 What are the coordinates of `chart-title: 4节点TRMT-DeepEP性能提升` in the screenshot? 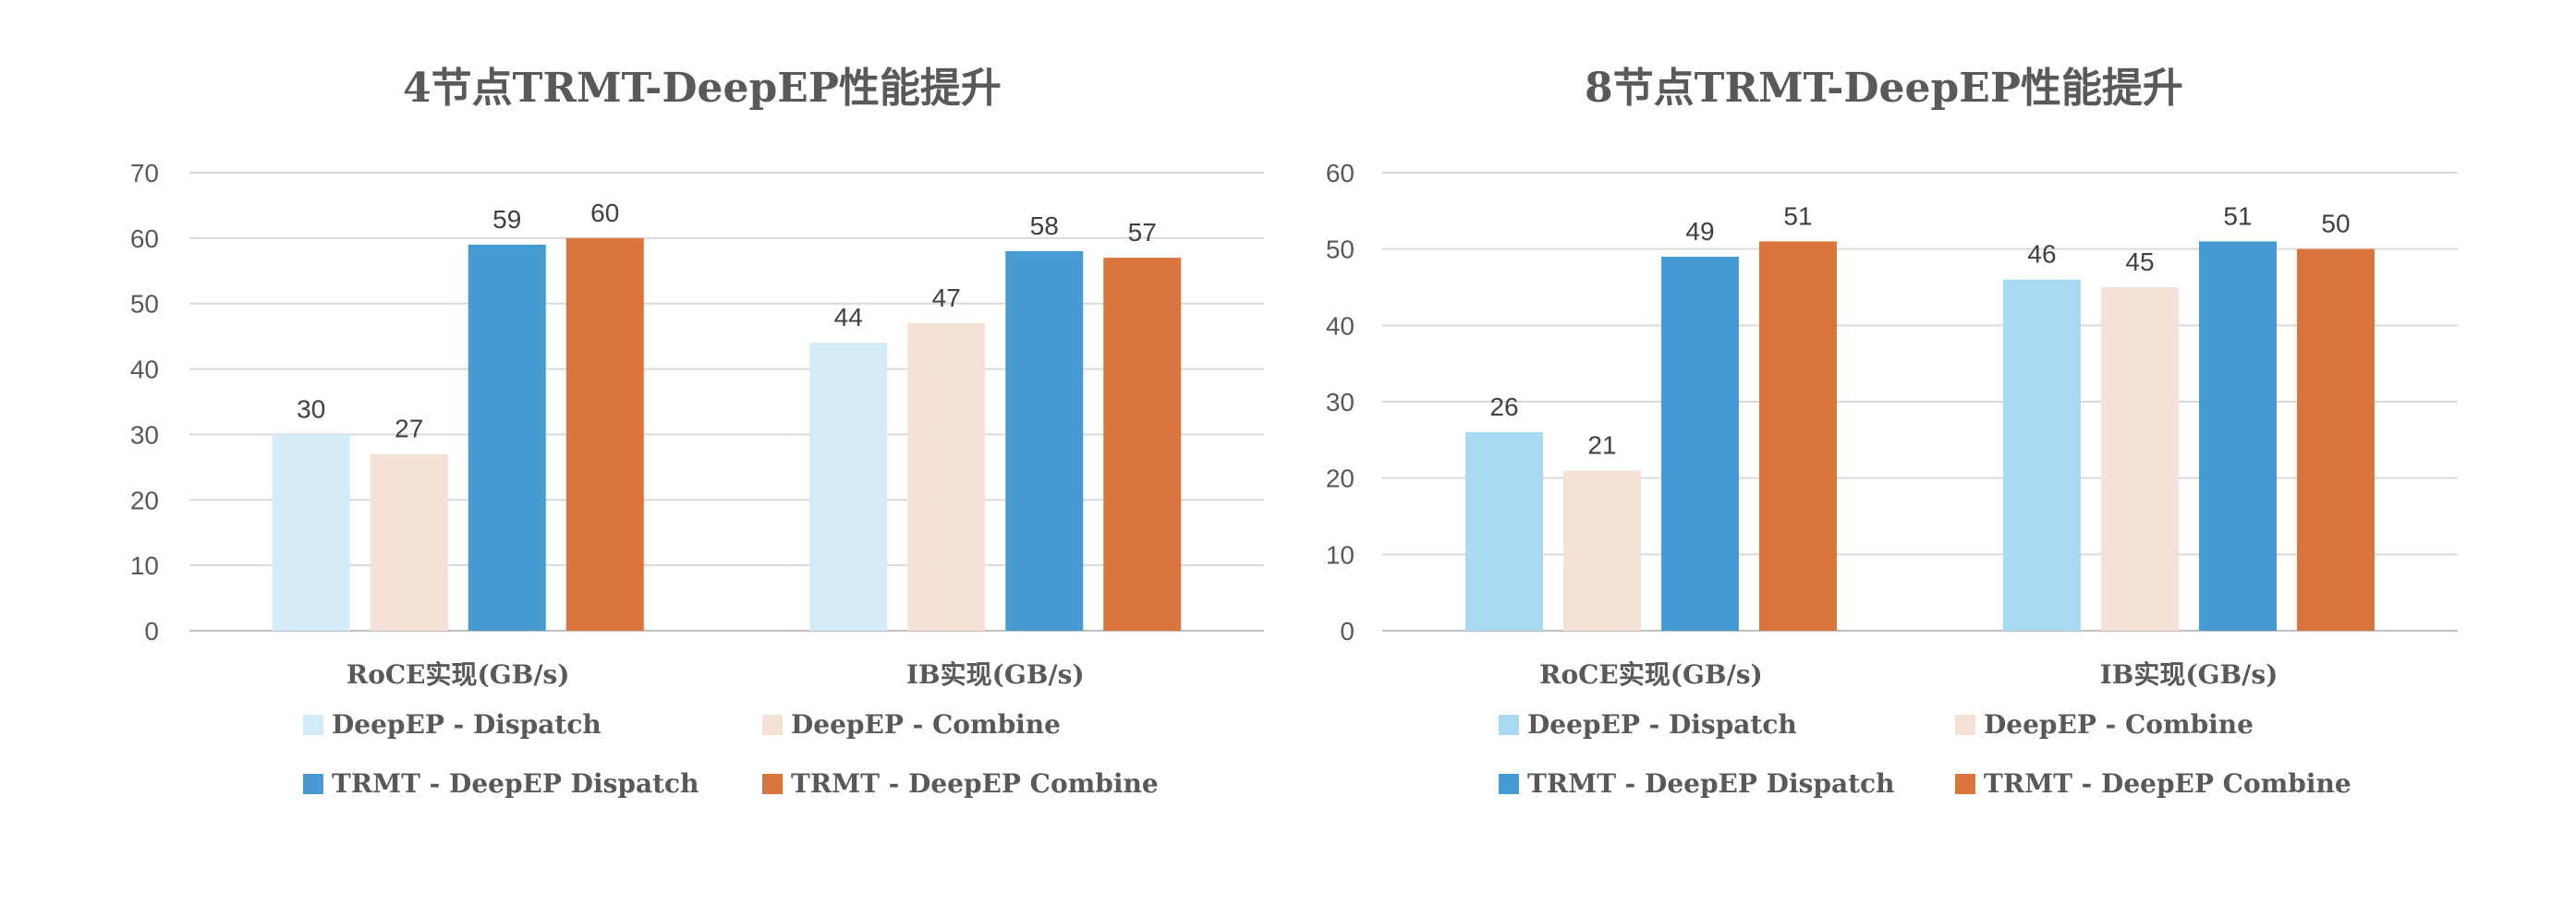 It's located at (702, 88).